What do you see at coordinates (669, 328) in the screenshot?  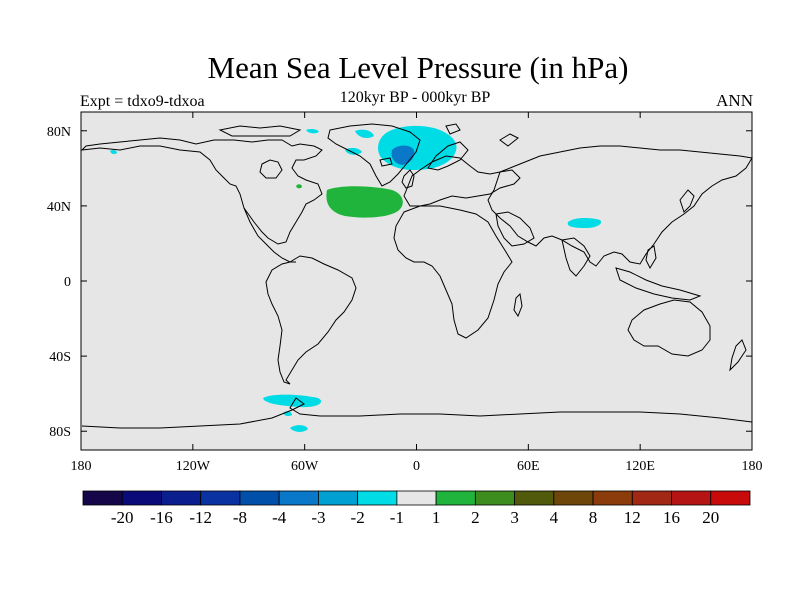 I see `coast-australia` at bounding box center [669, 328].